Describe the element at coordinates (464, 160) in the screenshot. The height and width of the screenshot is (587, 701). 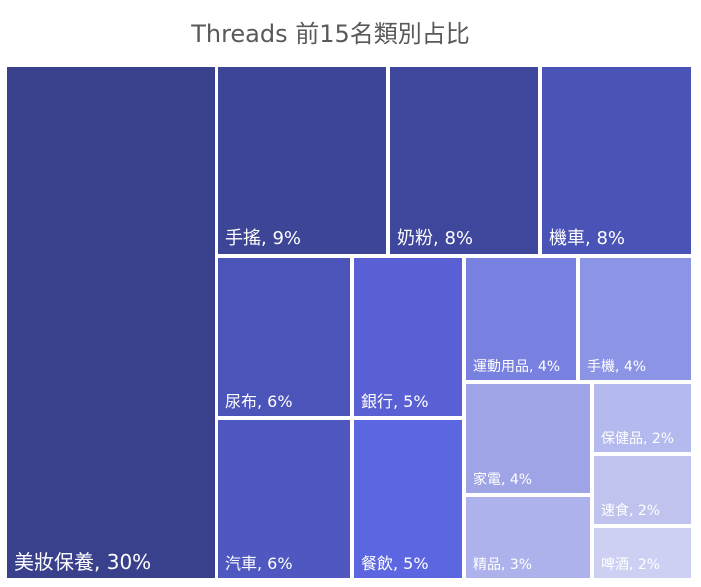
I see `treemap-cell: 奶粉, 8%` at that location.